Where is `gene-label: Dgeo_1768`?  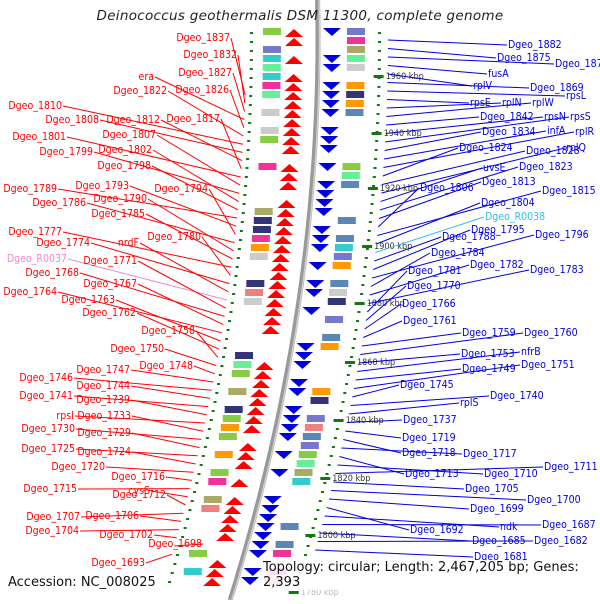 gene-label: Dgeo_1768 is located at coordinates (52, 273).